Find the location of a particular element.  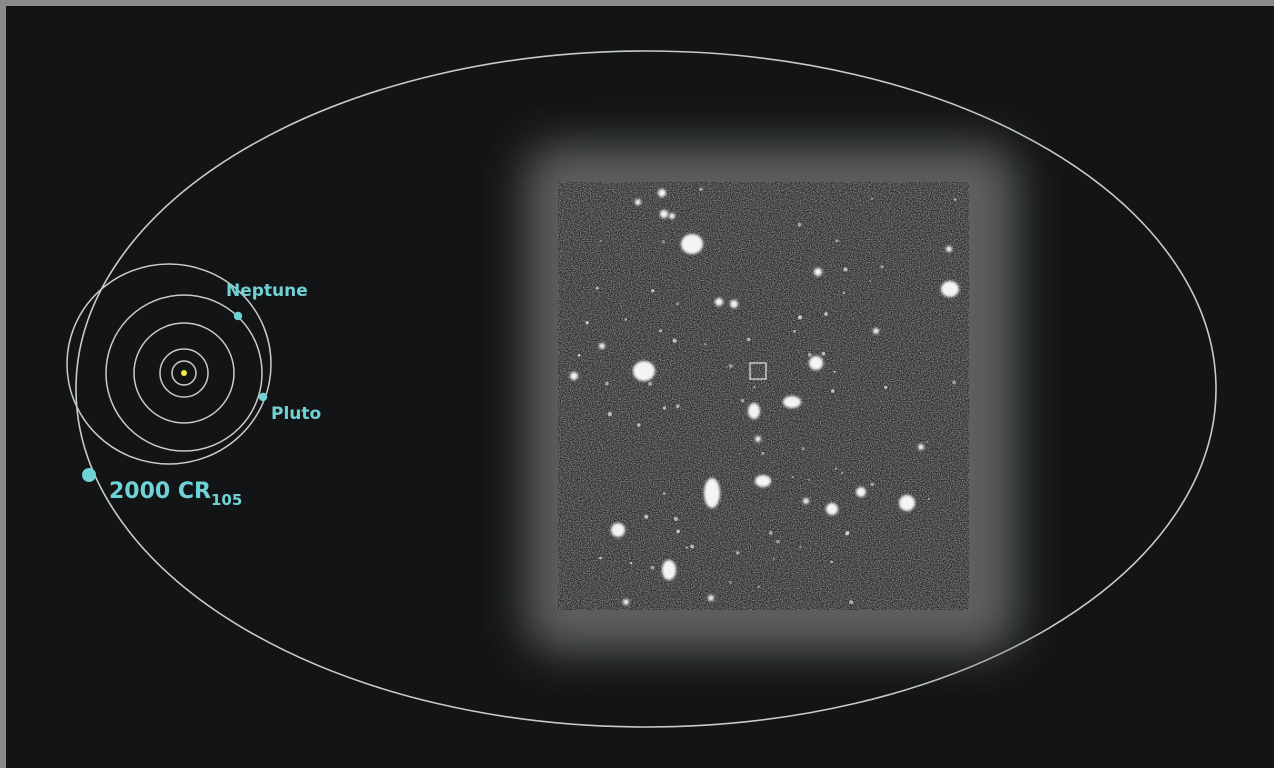

neptune-orbit is located at coordinates (184, 373).